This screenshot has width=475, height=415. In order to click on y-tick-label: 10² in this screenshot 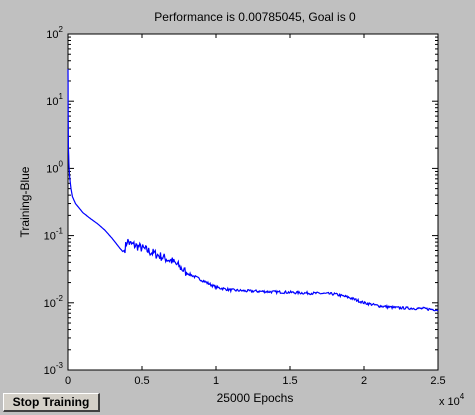, I will do `click(54, 33)`.